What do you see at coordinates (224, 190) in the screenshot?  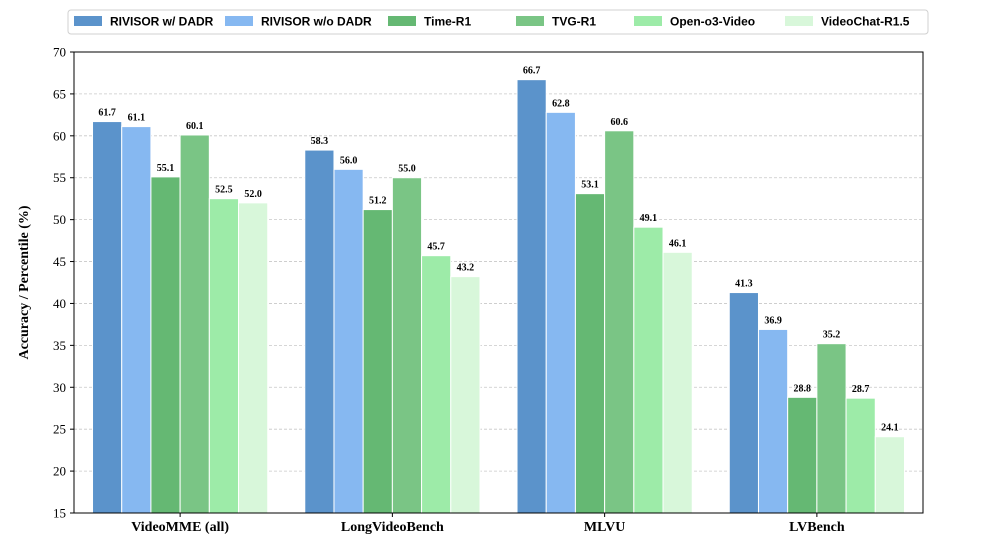 I see `bar-value-label: 52.5` at bounding box center [224, 190].